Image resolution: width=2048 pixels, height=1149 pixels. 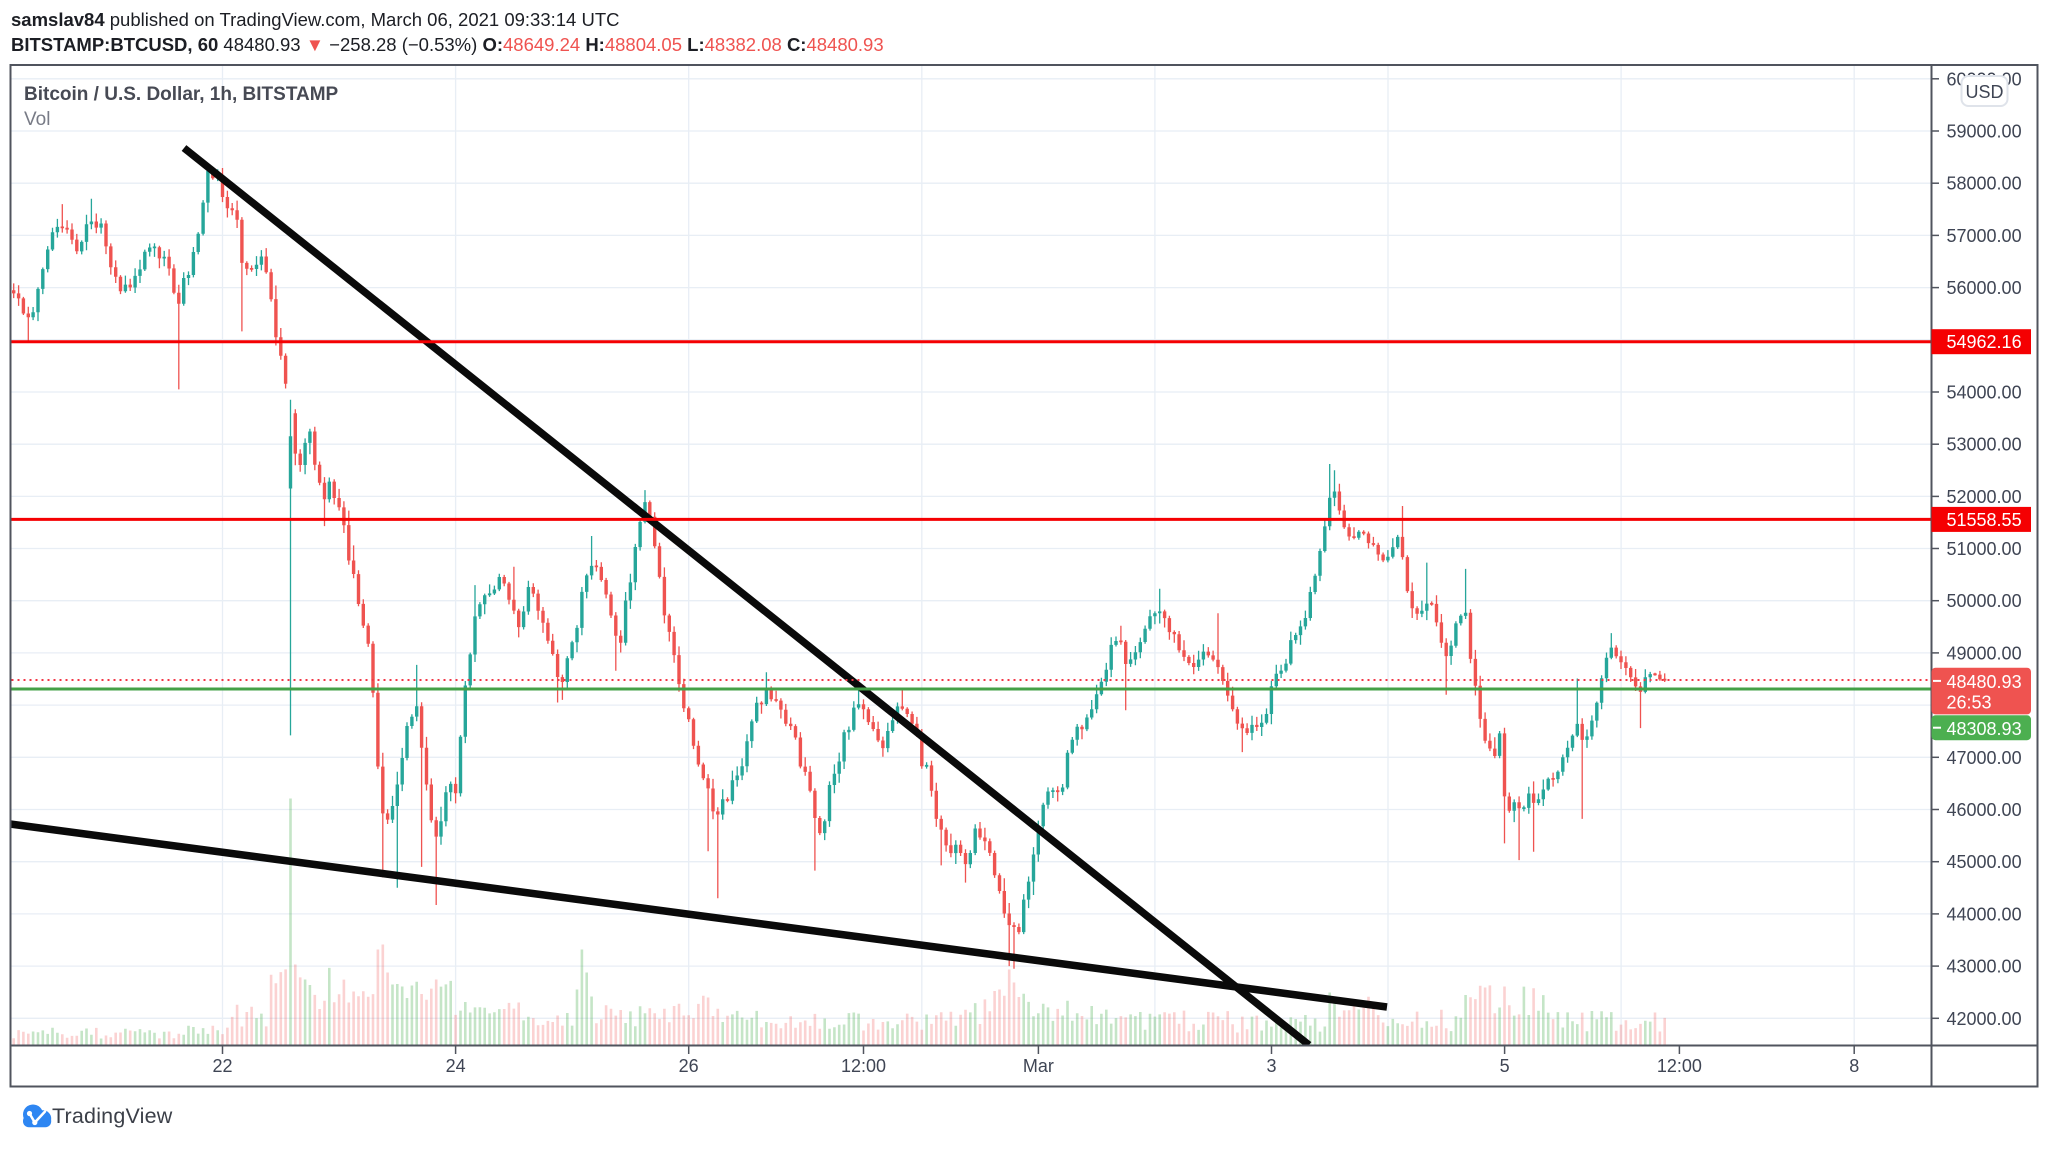 I want to click on svg-text: 48308.93, so click(x=1984, y=729).